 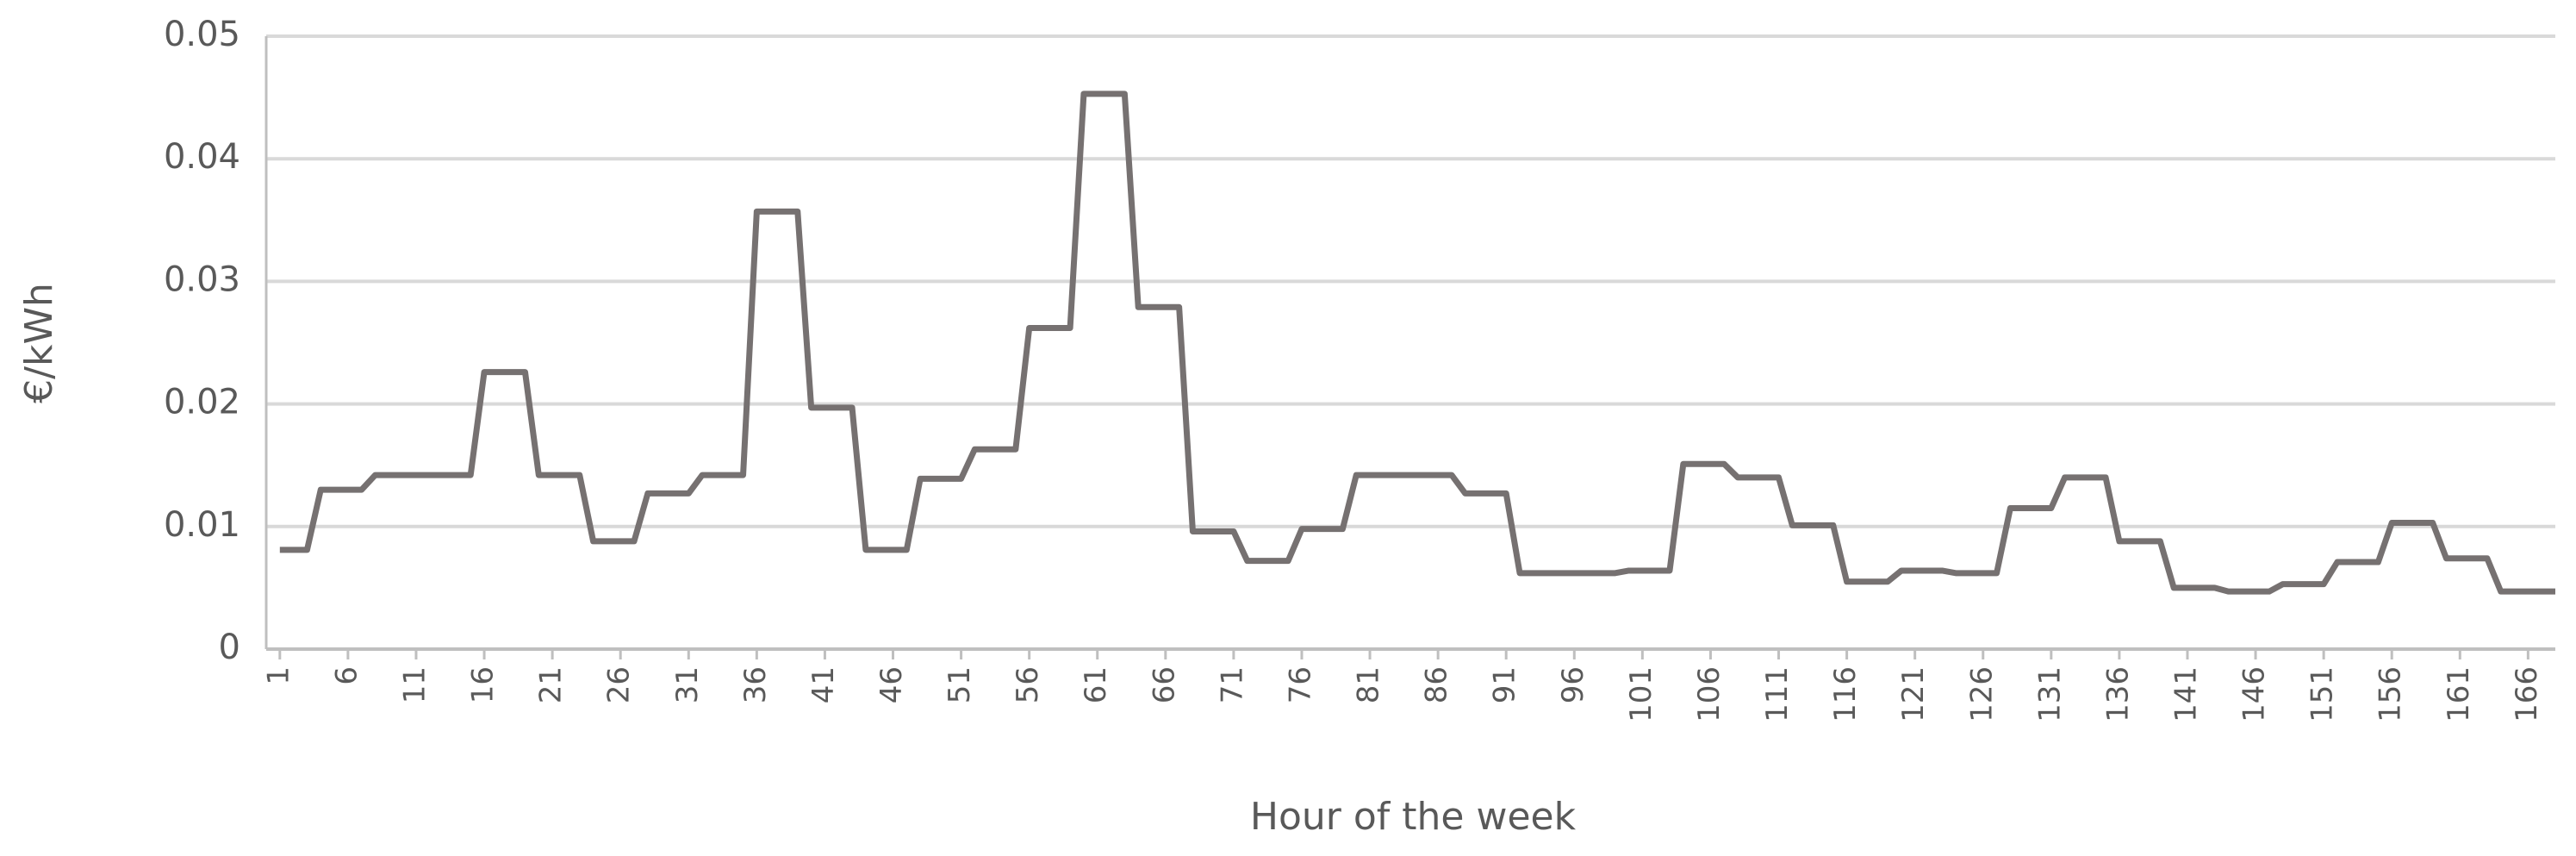 What do you see at coordinates (2391, 694) in the screenshot?
I see `x-tick-label: 156` at bounding box center [2391, 694].